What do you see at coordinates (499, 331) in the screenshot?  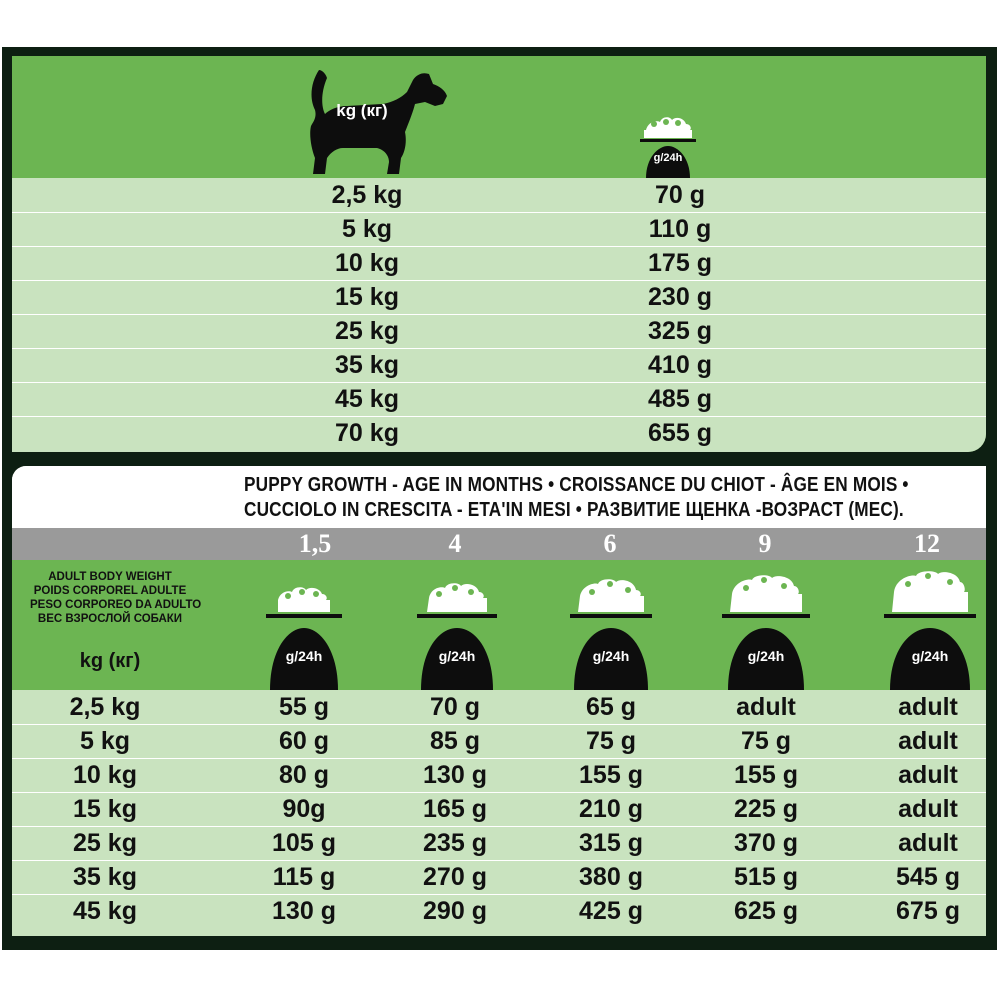 I see `table-row: 25 kg 325 g` at bounding box center [499, 331].